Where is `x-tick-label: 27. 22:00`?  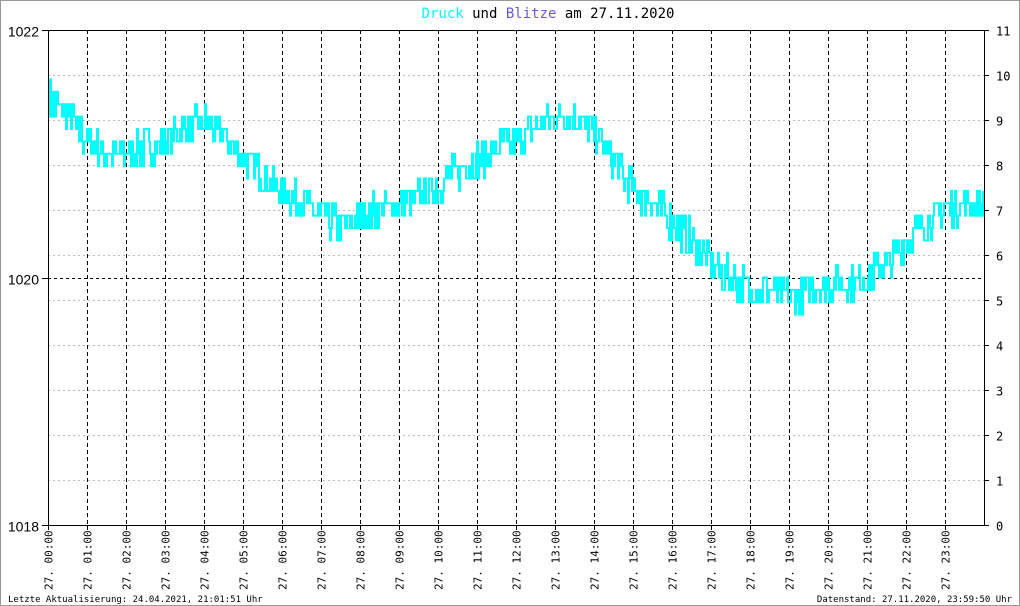 x-tick-label: 27. 22:00 is located at coordinates (907, 560).